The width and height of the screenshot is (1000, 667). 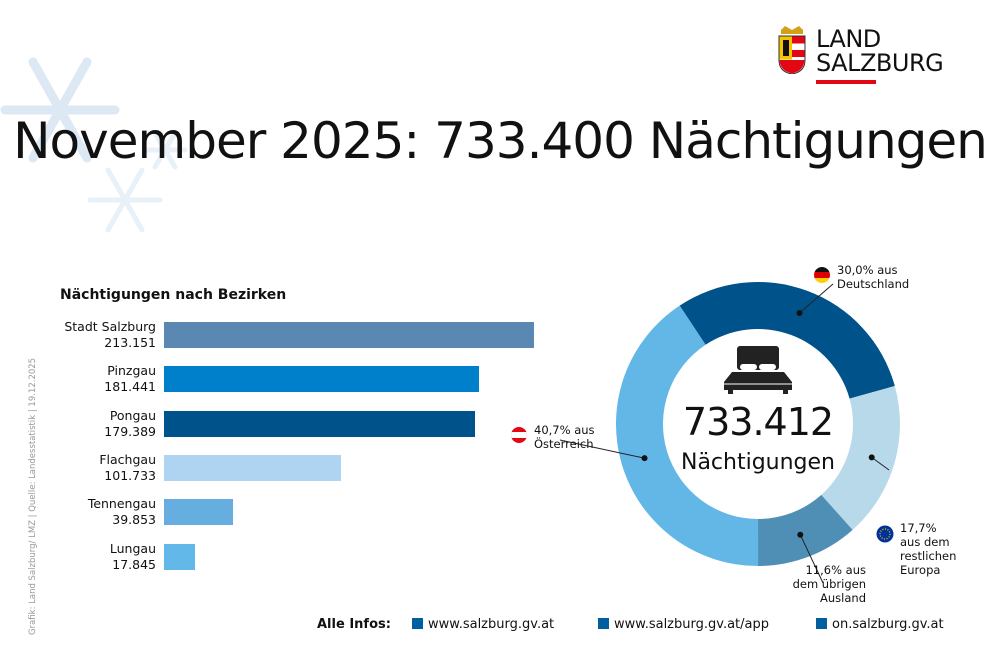 What do you see at coordinates (757, 462) in the screenshot?
I see `donut-center-label: Nächtigungen` at bounding box center [757, 462].